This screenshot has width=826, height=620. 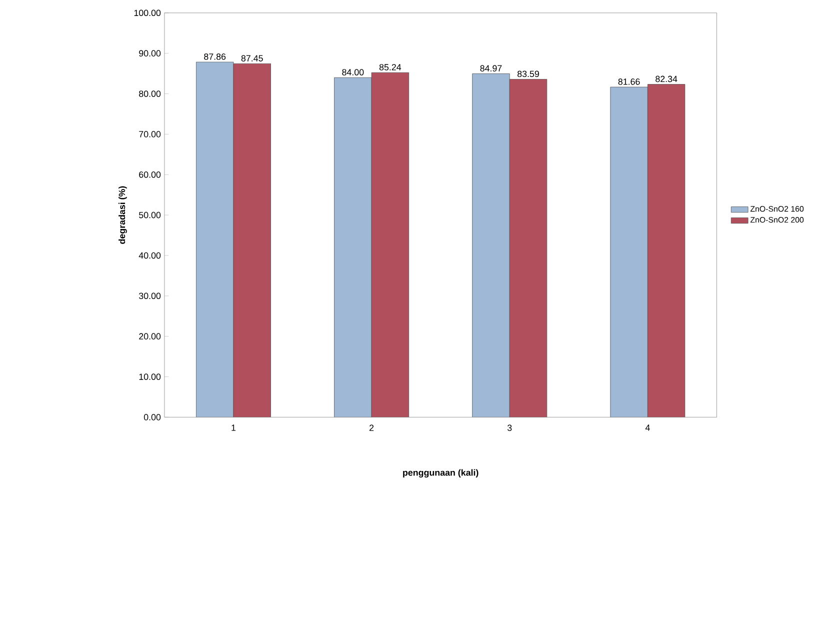 What do you see at coordinates (440, 473) in the screenshot?
I see `x-axis-title: penggunaan (kali)` at bounding box center [440, 473].